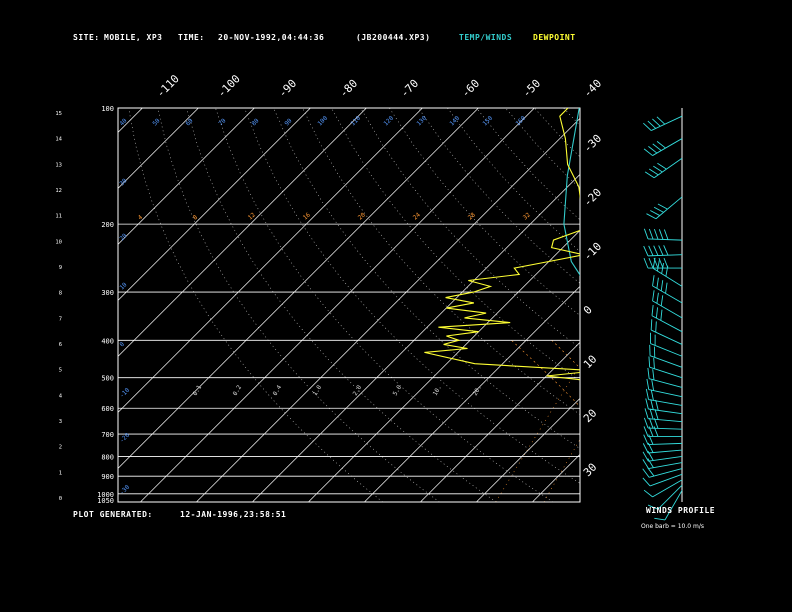 The height and width of the screenshot is (612, 792). Describe the element at coordinates (288, 122) in the screenshot. I see `theta-label: 90` at that location.